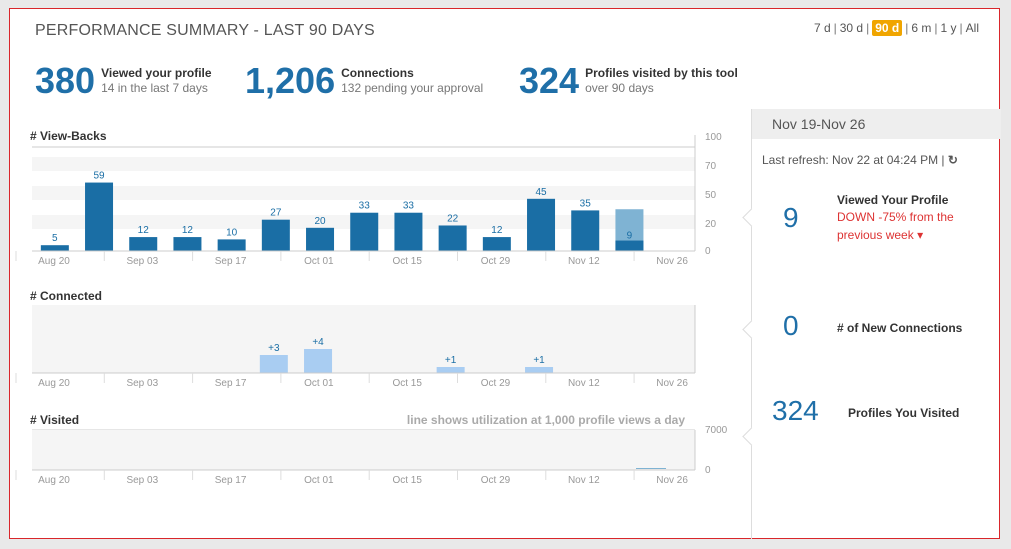 The width and height of the screenshot is (1011, 549). I want to click on visited-x-label: Aug 20, so click(54, 480).